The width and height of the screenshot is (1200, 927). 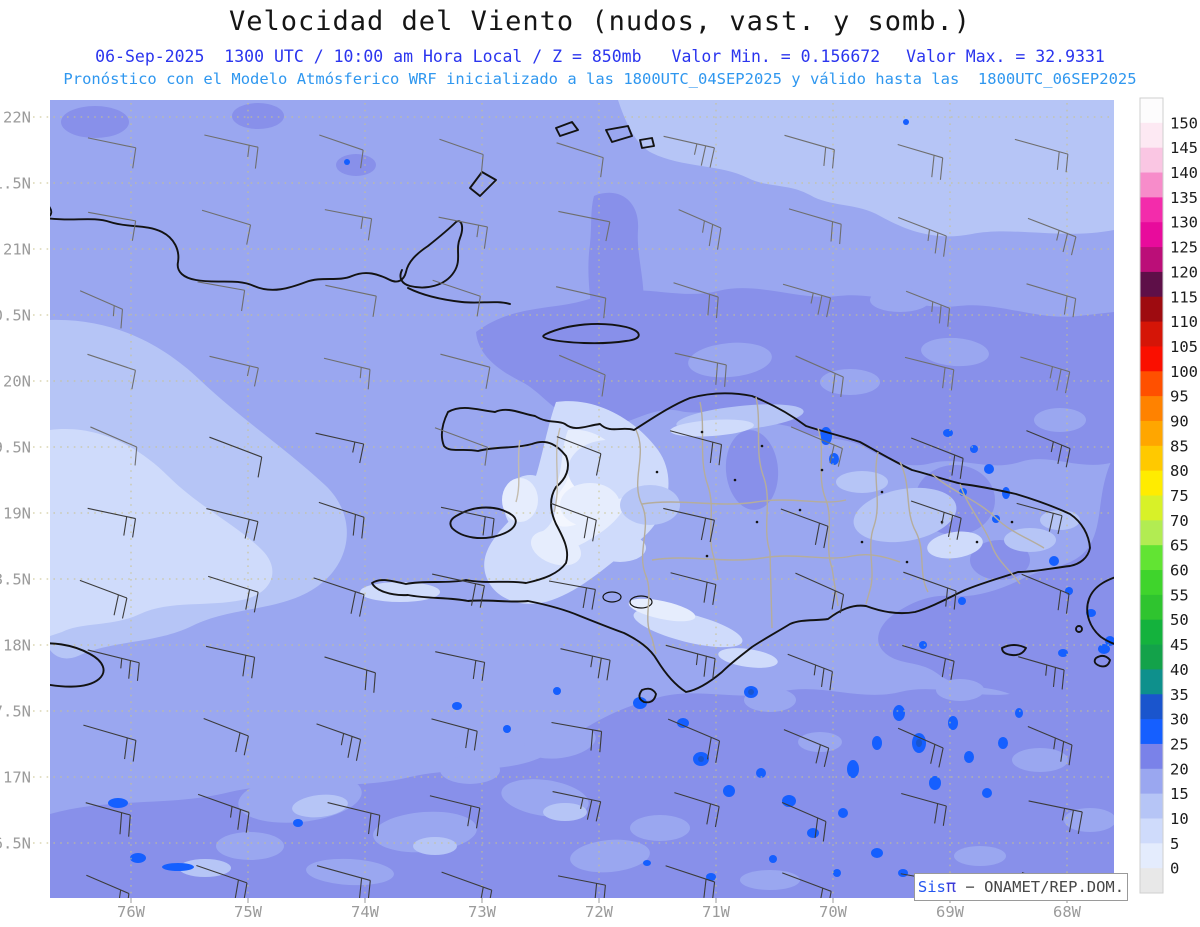 I want to click on colorbar-tick-label: 55, so click(x=1179, y=595).